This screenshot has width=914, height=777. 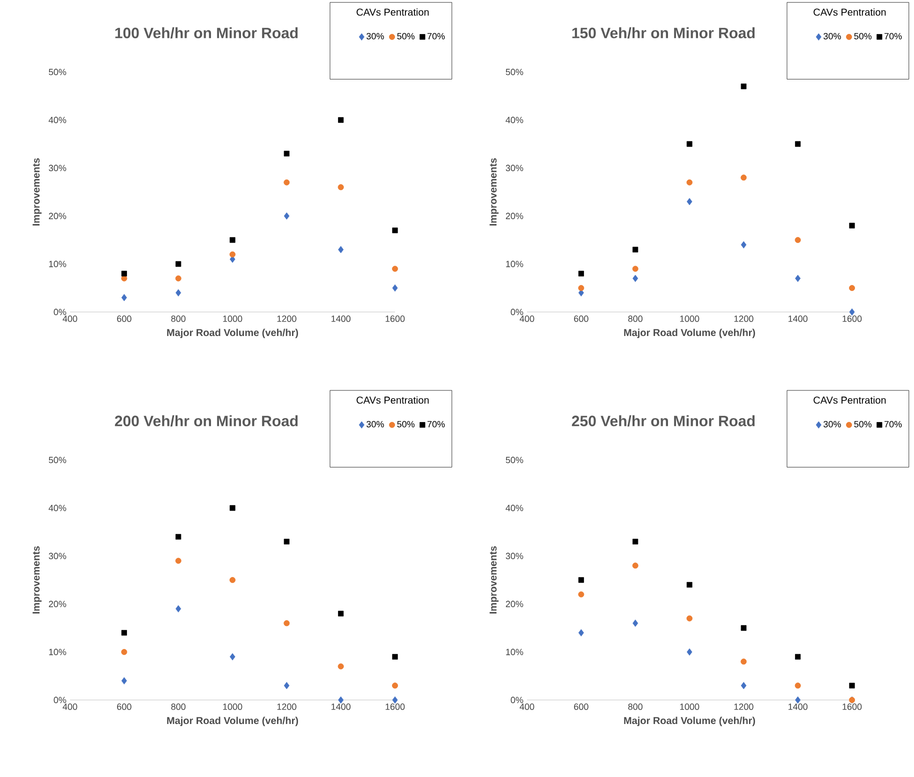 I want to click on chart-title: 200 Veh/hr on Minor Road, so click(x=206, y=420).